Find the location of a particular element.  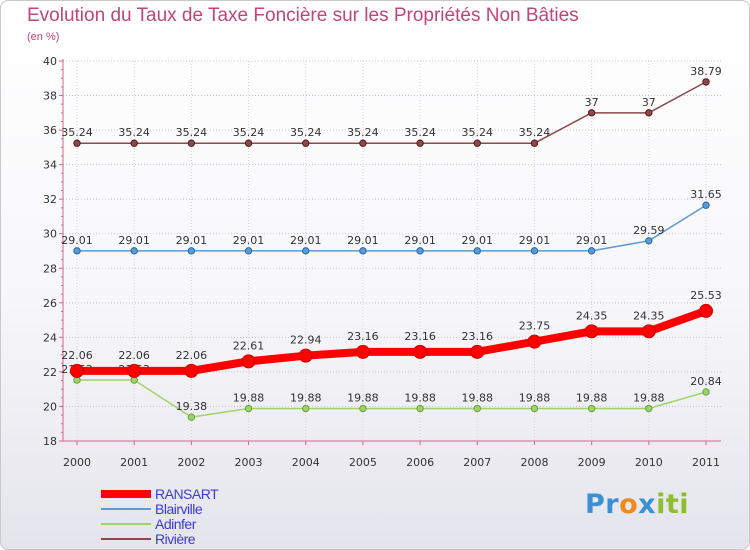

data-label: 37 is located at coordinates (592, 102).